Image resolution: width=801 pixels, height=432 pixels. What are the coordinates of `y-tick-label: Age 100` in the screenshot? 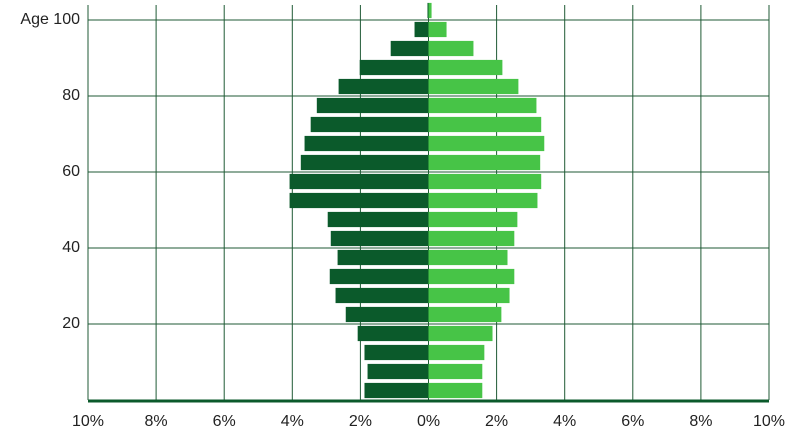 It's located at (50, 19).